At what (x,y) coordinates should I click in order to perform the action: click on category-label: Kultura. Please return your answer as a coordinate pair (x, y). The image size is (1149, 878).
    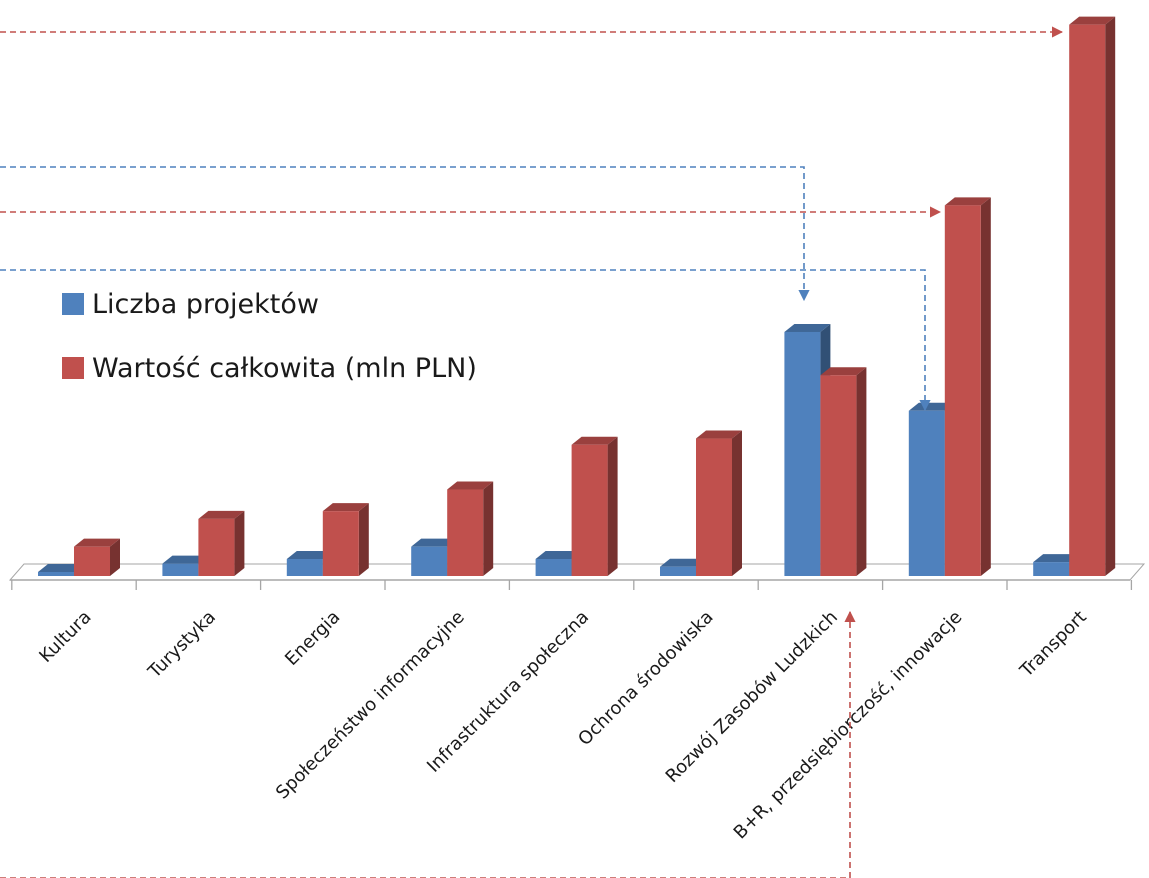
    Looking at the image, I should click on (65, 637).